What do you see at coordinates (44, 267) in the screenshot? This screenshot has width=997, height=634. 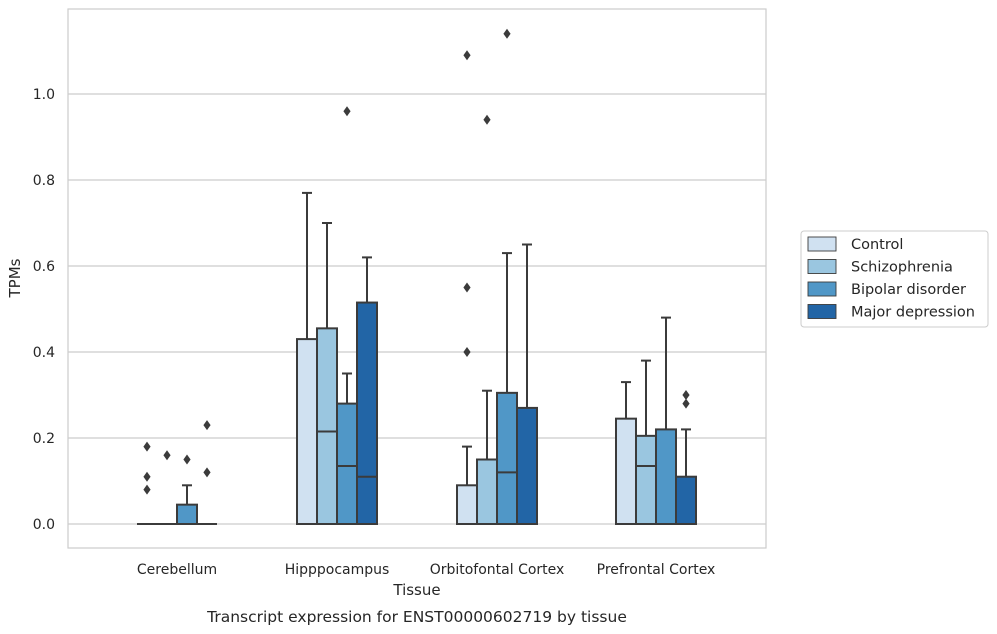 I see `y-tick-label: 0.6` at bounding box center [44, 267].